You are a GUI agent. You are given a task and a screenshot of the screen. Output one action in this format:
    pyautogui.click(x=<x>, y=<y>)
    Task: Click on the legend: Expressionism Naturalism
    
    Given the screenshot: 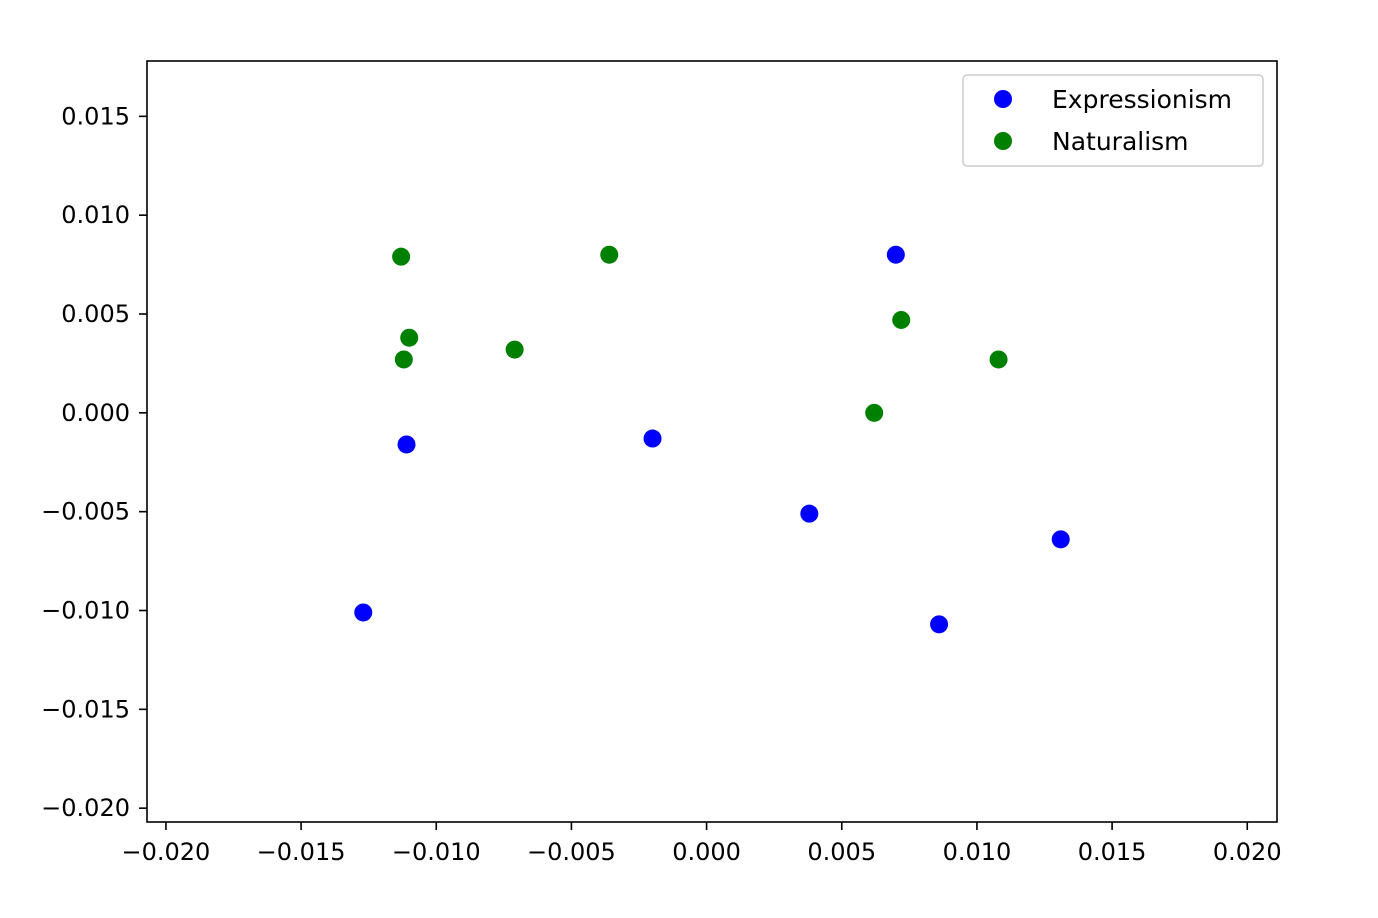 What is the action you would take?
    pyautogui.click(x=1113, y=120)
    